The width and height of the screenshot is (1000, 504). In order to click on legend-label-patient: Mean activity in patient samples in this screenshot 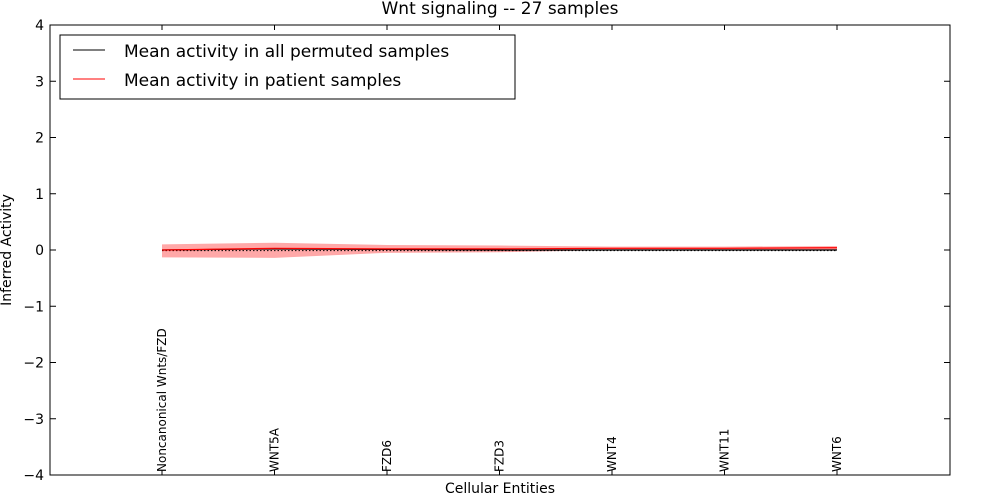, I will do `click(262, 81)`.